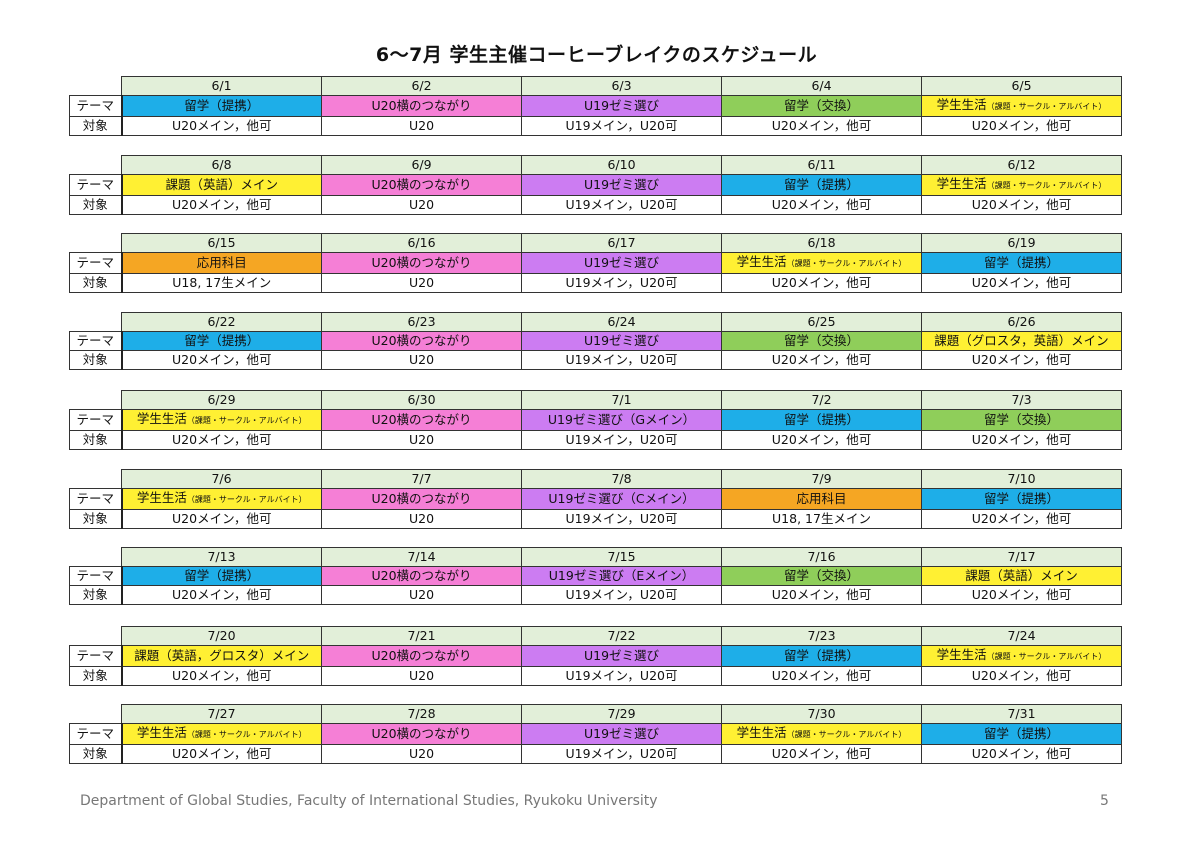 The width and height of the screenshot is (1193, 843). I want to click on date-cell: 6/3, so click(621, 86).